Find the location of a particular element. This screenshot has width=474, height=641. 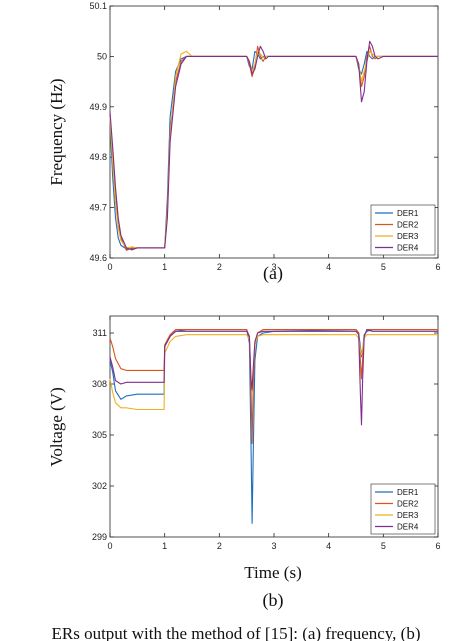

chart-b-legend-label: DER3 is located at coordinates (408, 515).